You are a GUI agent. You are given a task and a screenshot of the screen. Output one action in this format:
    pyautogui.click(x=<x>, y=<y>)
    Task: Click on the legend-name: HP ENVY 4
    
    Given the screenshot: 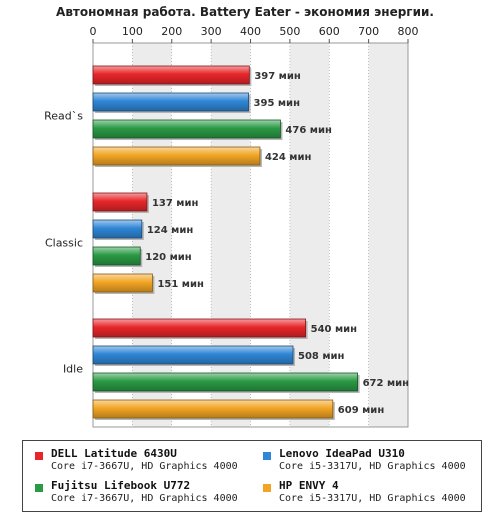 What is the action you would take?
    pyautogui.click(x=309, y=485)
    